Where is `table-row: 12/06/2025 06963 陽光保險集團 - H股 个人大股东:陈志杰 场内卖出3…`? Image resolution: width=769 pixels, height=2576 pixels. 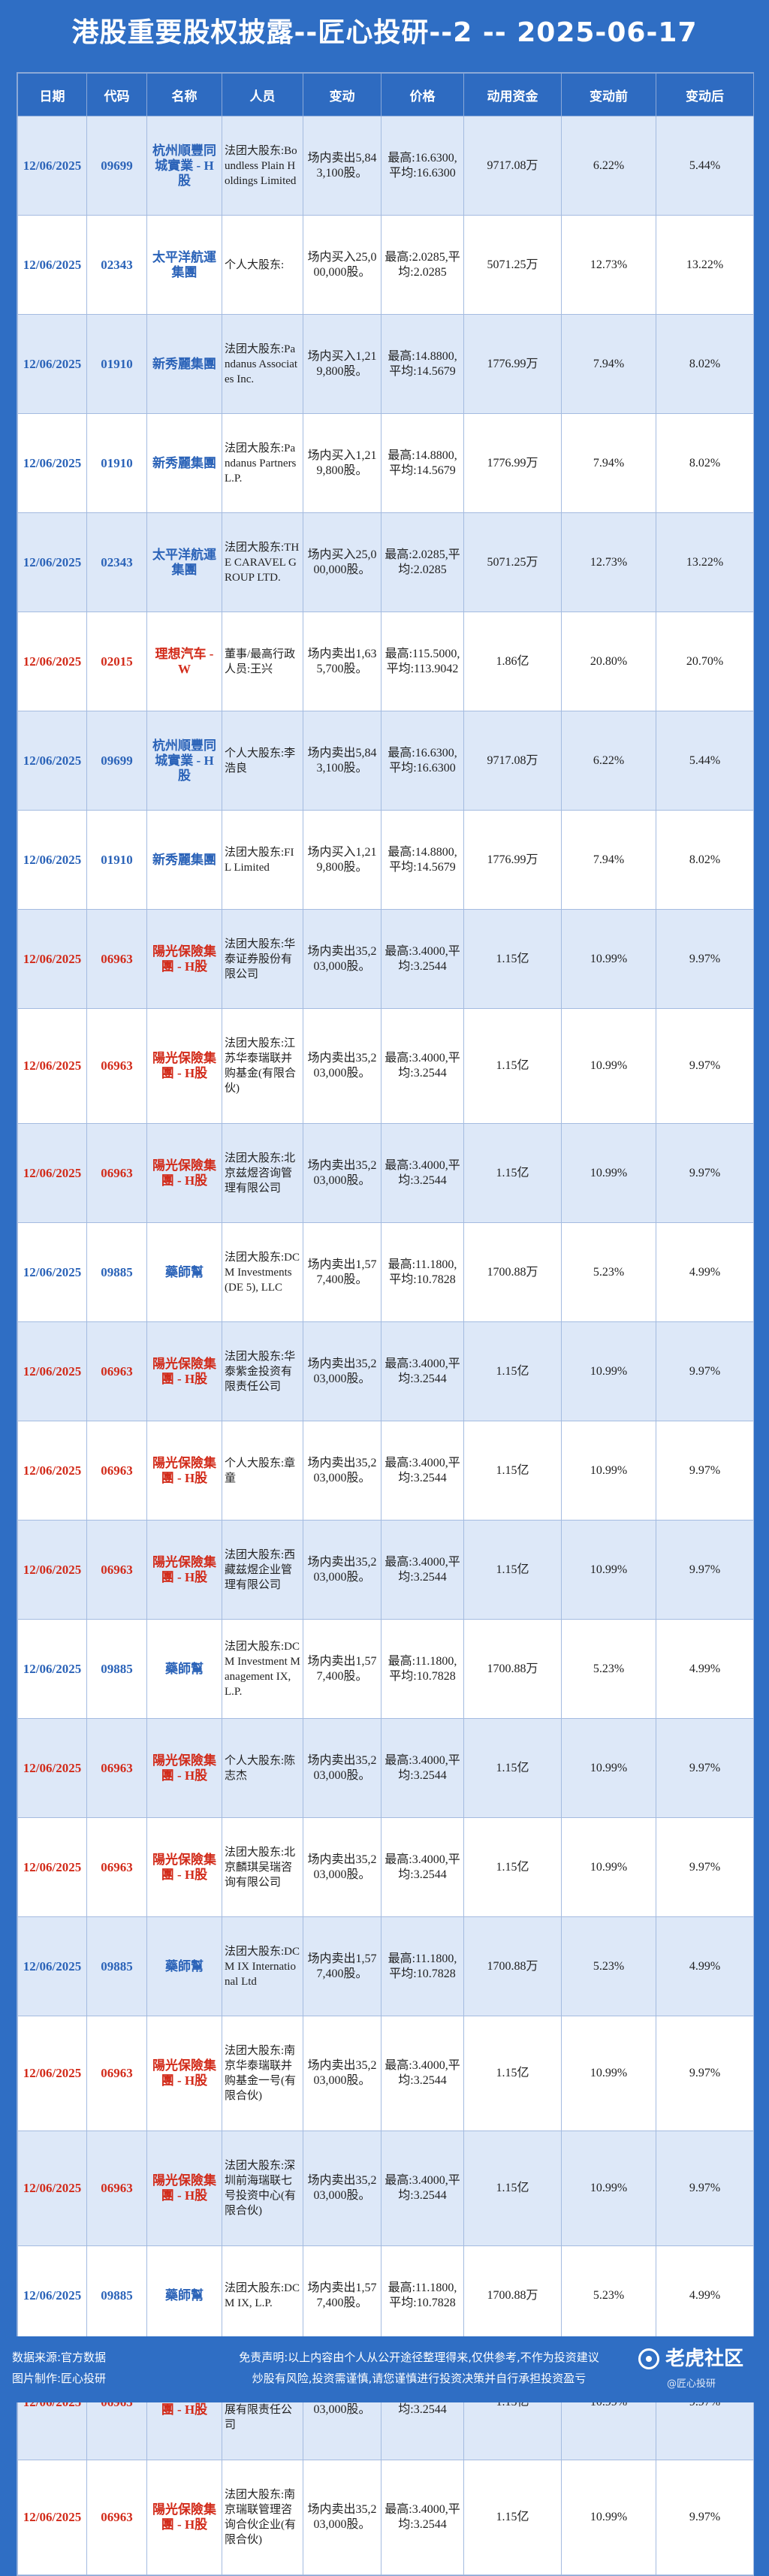 table-row: 12/06/2025 06963 陽光保險集團 - H股 个人大股东:陈志杰 场内卖出3… is located at coordinates (385, 1768).